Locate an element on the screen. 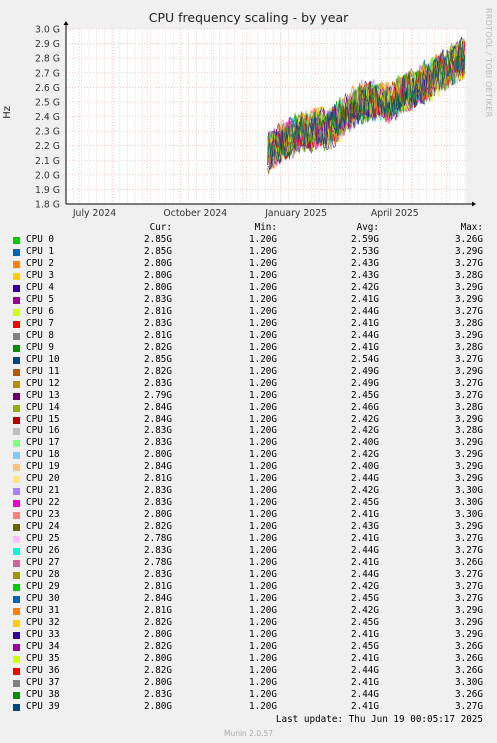 The width and height of the screenshot is (497, 743). header-cur: Cur: is located at coordinates (160, 227).